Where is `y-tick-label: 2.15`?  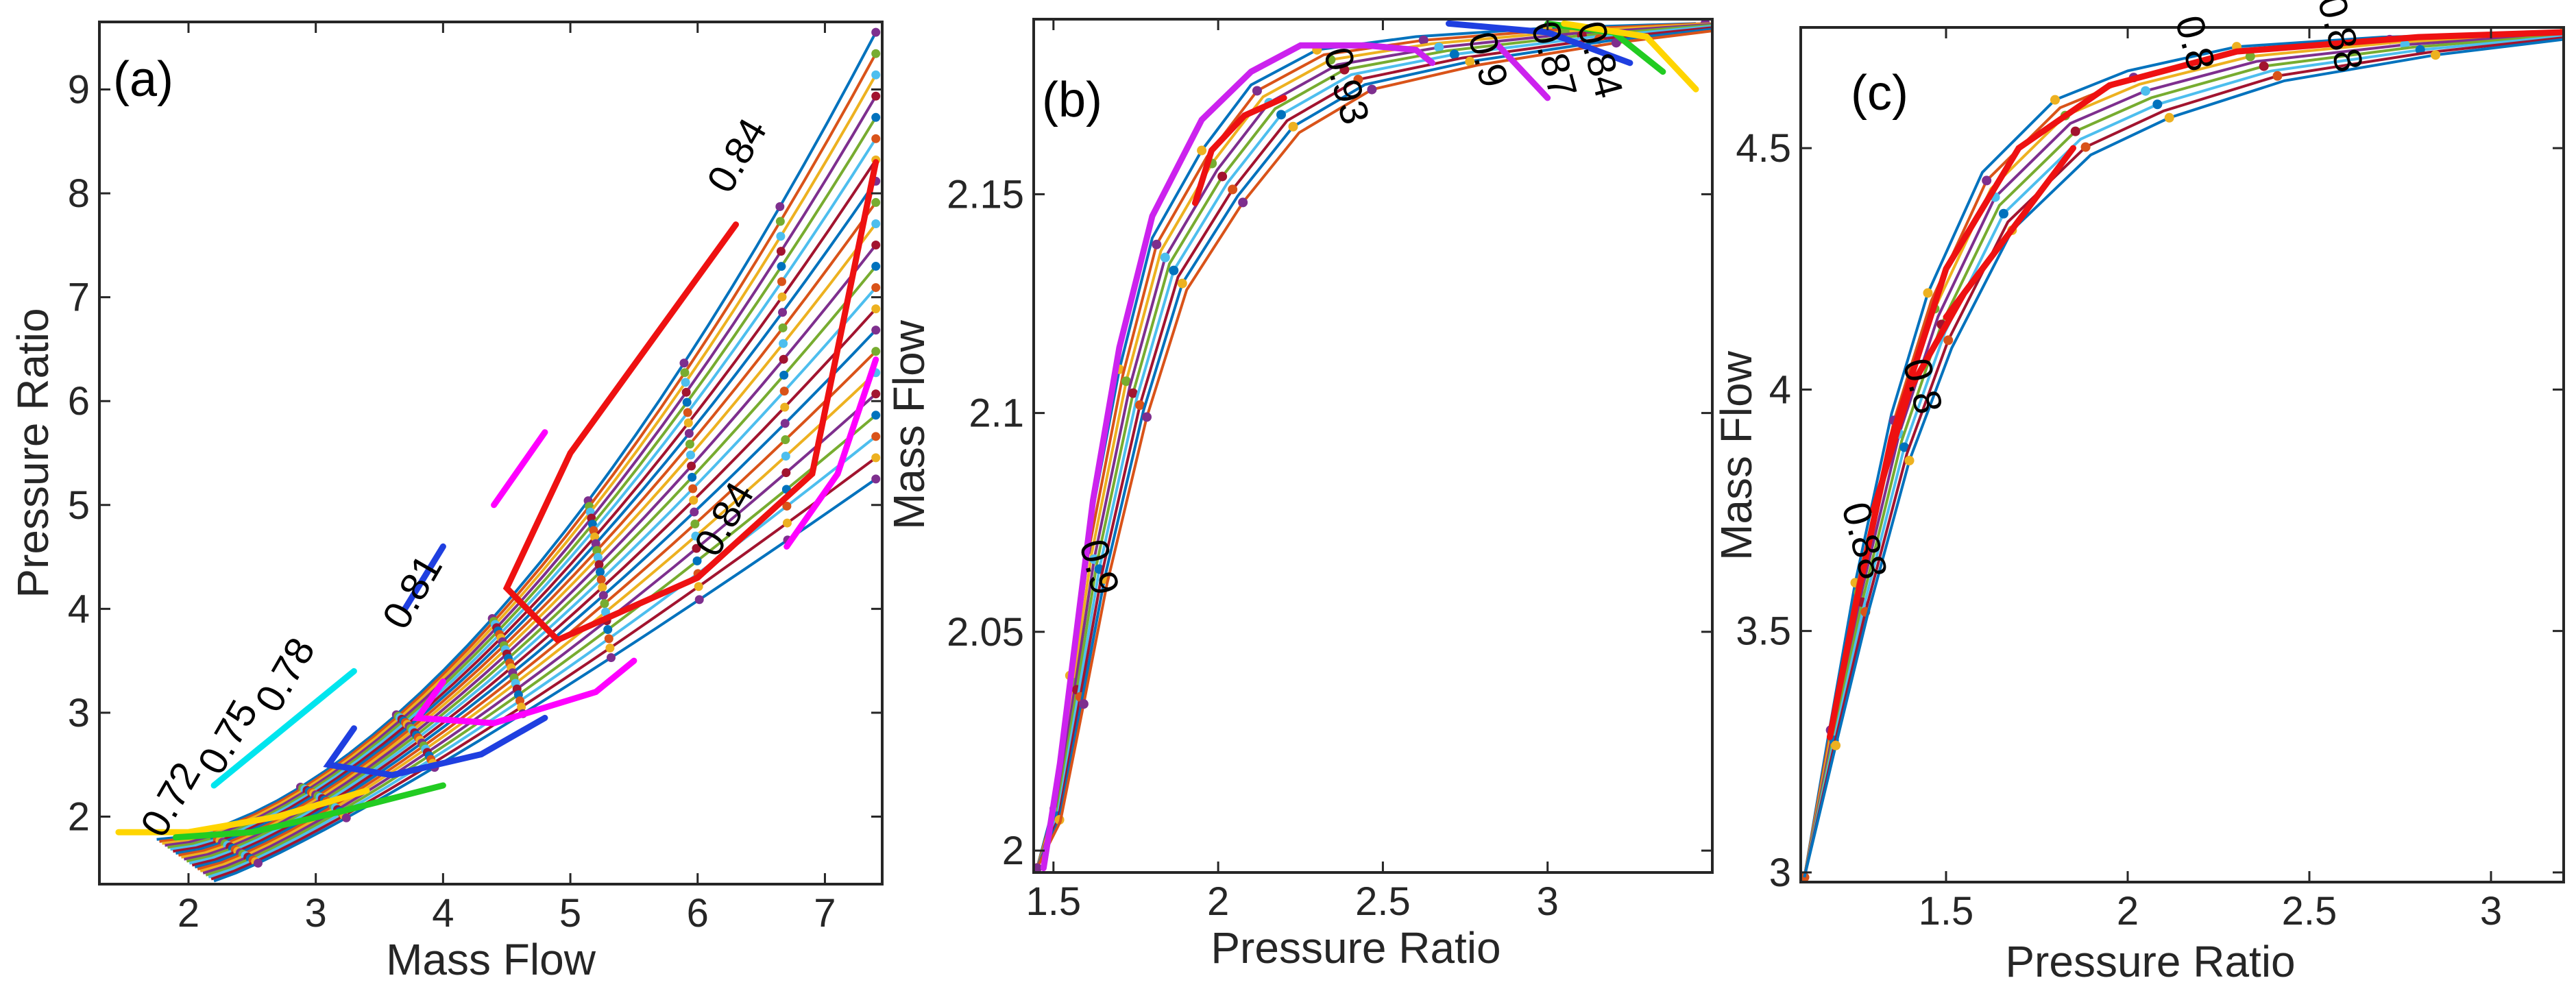 y-tick-label: 2.15 is located at coordinates (985, 194).